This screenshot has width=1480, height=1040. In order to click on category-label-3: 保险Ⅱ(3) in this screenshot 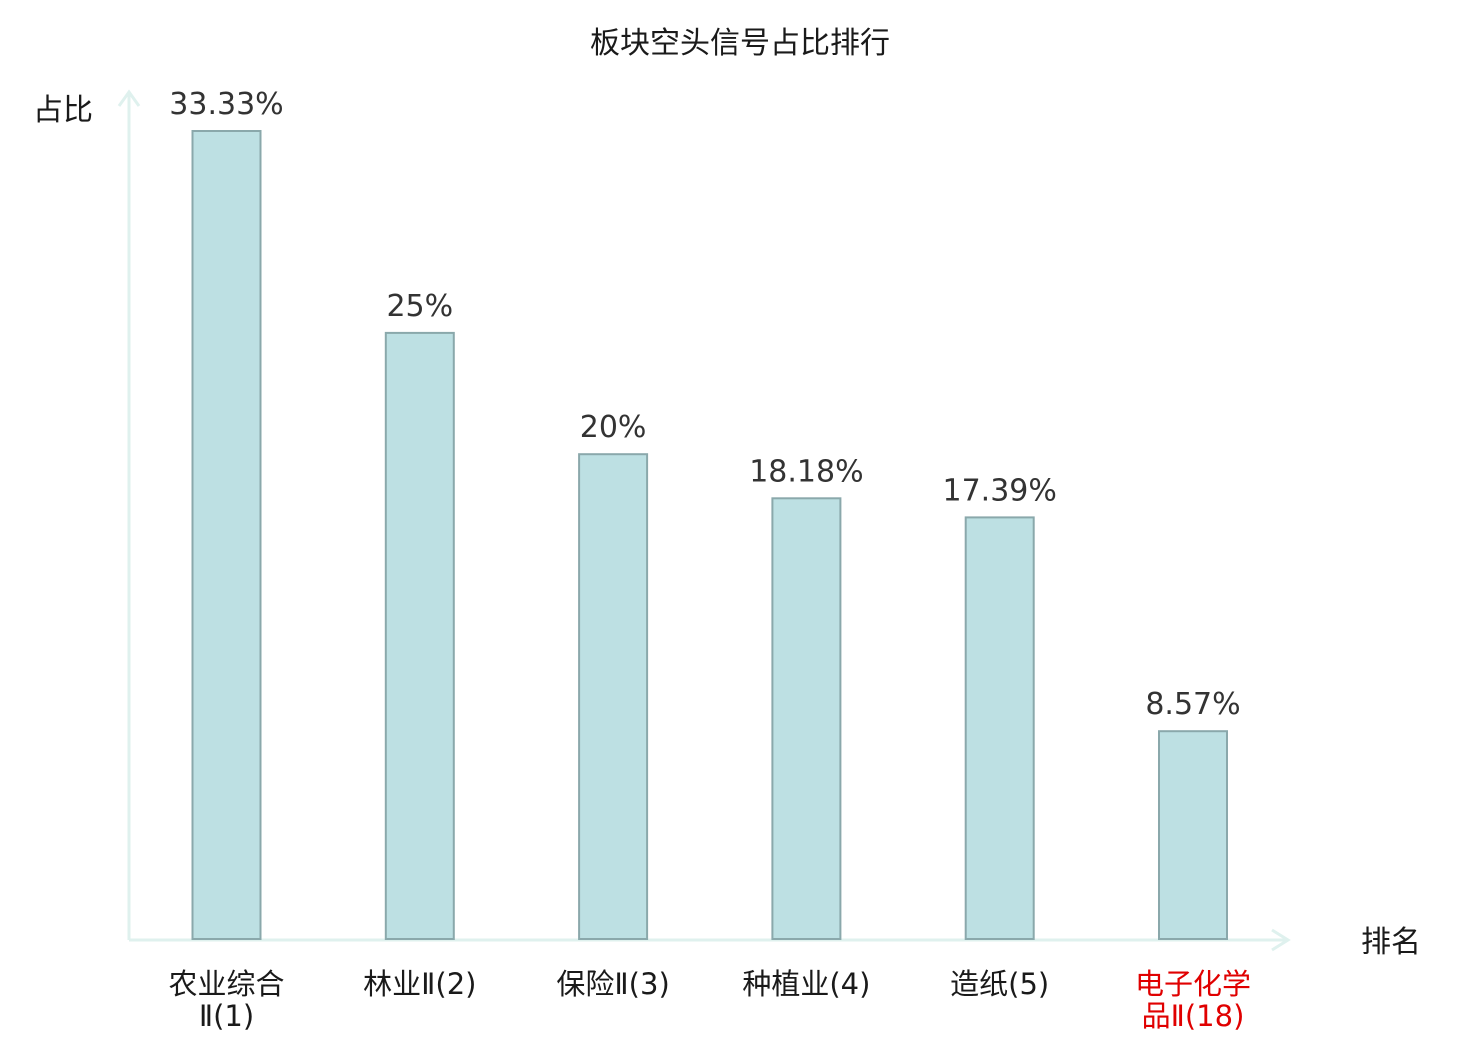, I will do `click(612, 984)`.